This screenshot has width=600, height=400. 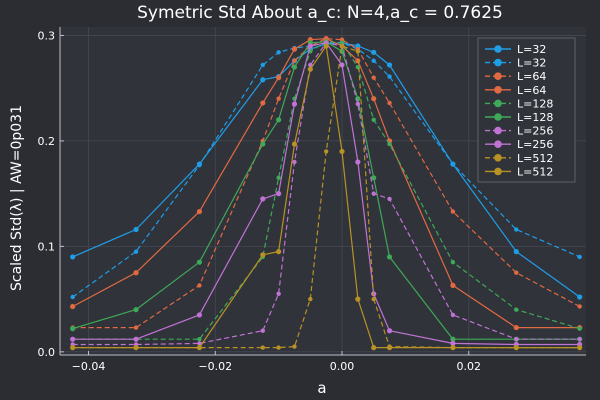 What do you see at coordinates (342, 366) in the screenshot?
I see `x-tick-label: 0.00` at bounding box center [342, 366].